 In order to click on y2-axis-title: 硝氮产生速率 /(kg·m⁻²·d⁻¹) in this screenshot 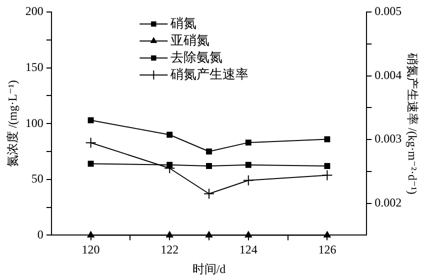, I will do `click(413, 123)`.